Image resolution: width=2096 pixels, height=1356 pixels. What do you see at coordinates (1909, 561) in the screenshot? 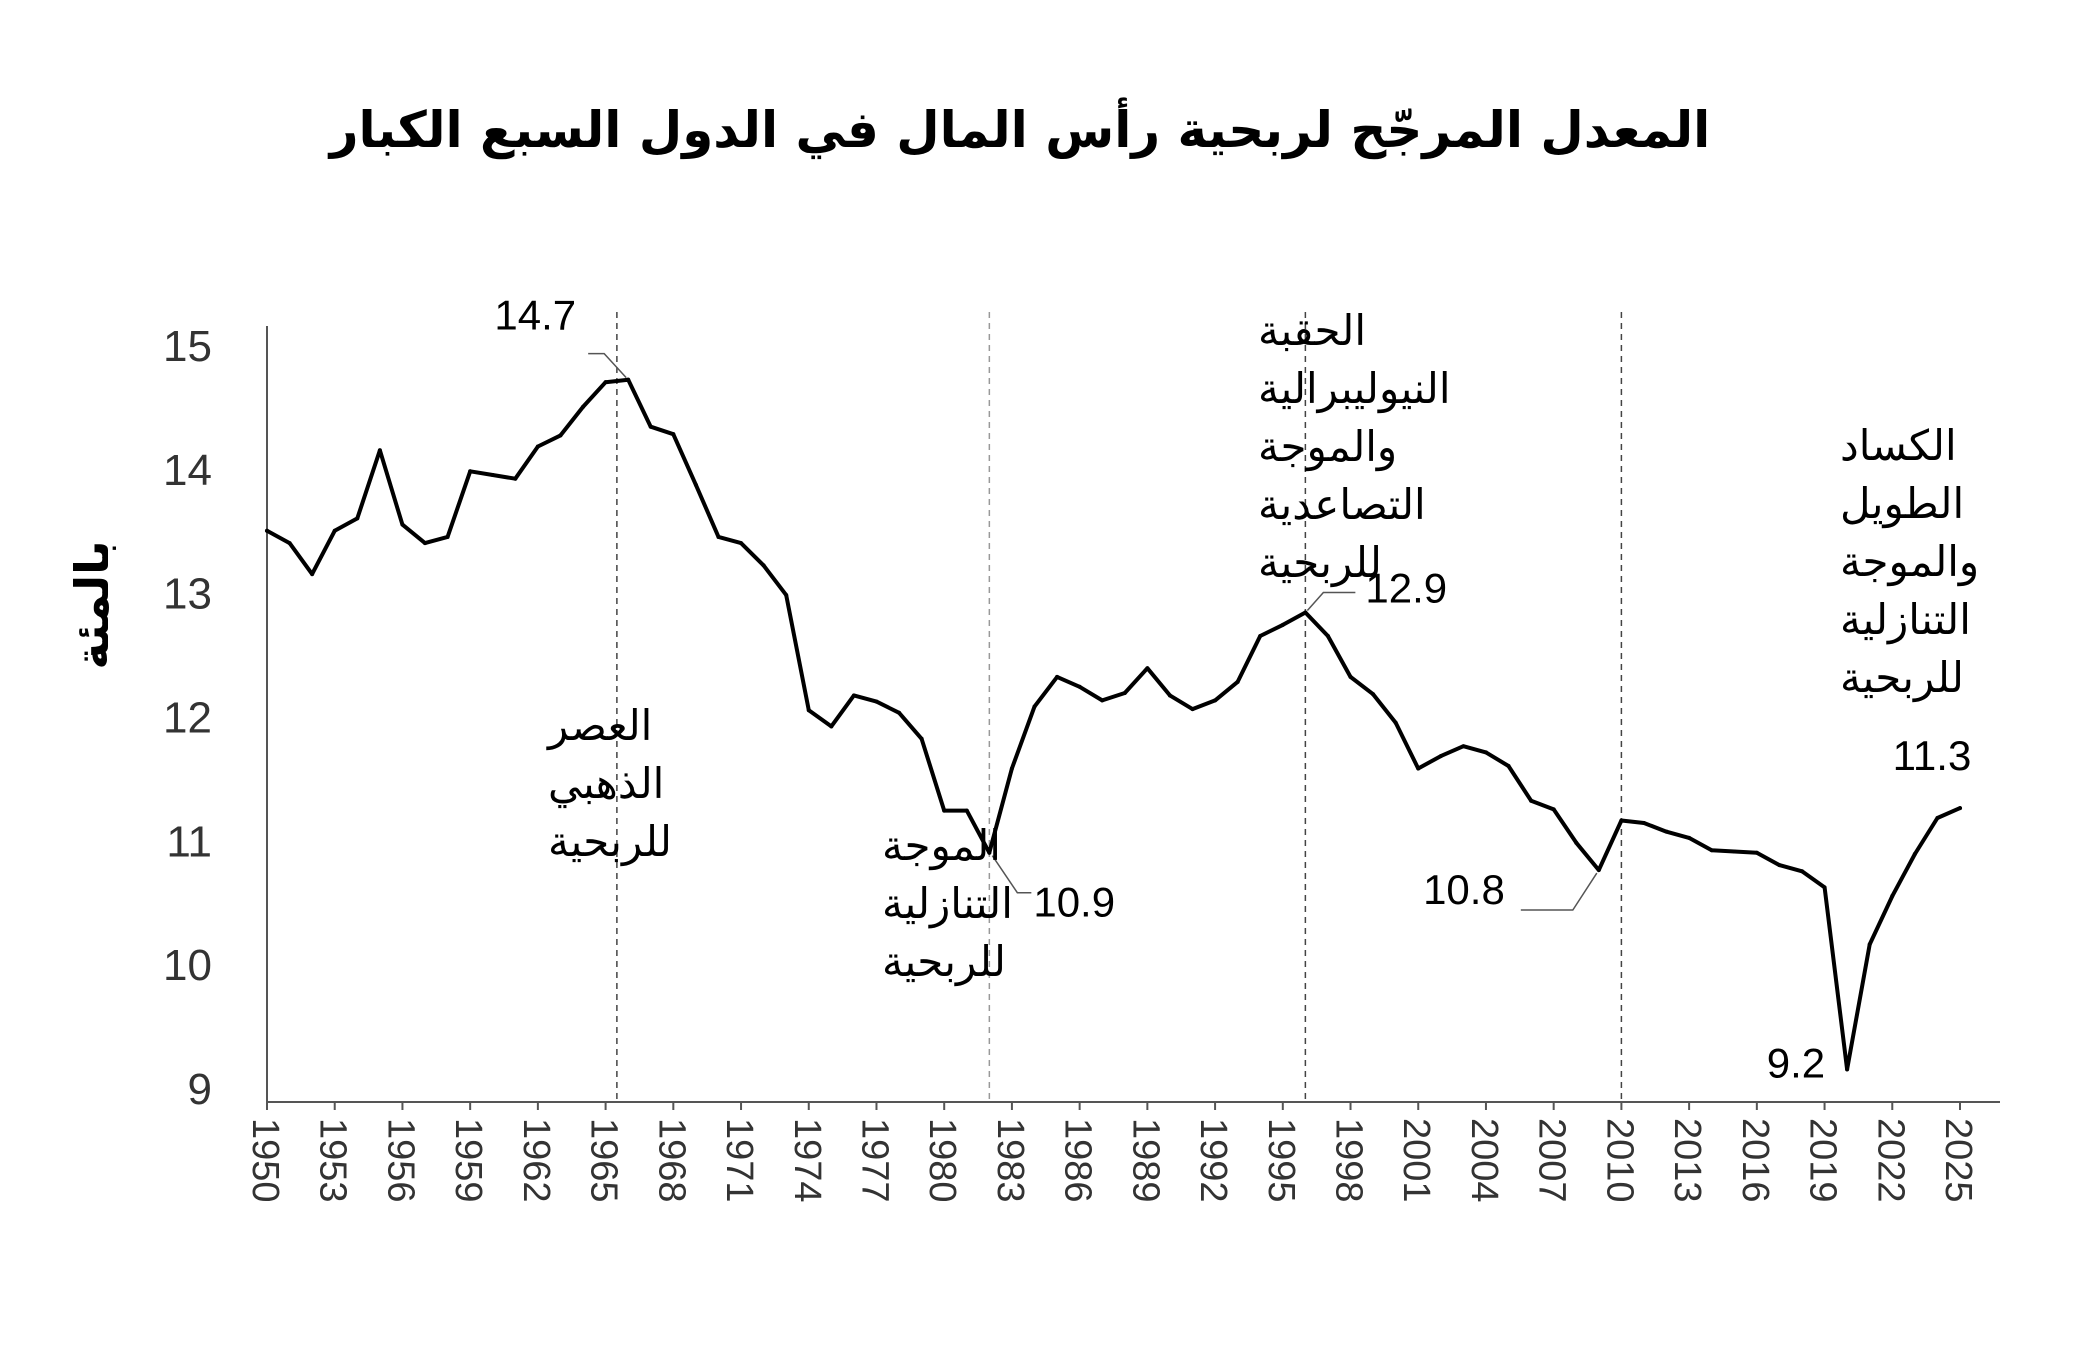
I see `era-label: الكساد الطويل والموجة التنازلية للربحية` at bounding box center [1909, 561].